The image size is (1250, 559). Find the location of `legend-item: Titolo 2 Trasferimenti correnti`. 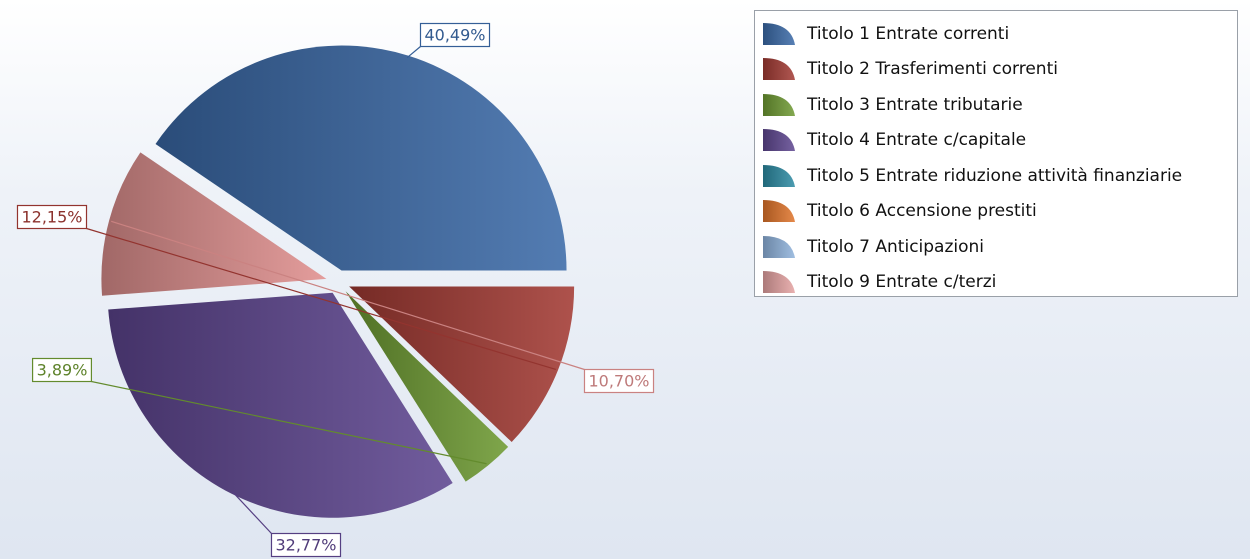

legend-item: Titolo 2 Trasferimenti correnti is located at coordinates (999, 70).